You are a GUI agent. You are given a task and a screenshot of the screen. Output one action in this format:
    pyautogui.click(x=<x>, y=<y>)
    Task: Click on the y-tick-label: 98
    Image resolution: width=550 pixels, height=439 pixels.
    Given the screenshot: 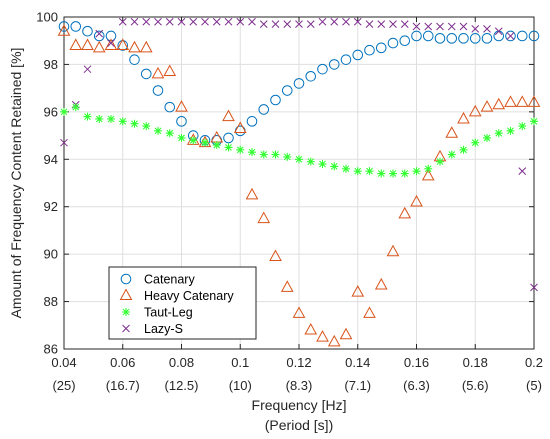 What is the action you would take?
    pyautogui.click(x=51, y=64)
    